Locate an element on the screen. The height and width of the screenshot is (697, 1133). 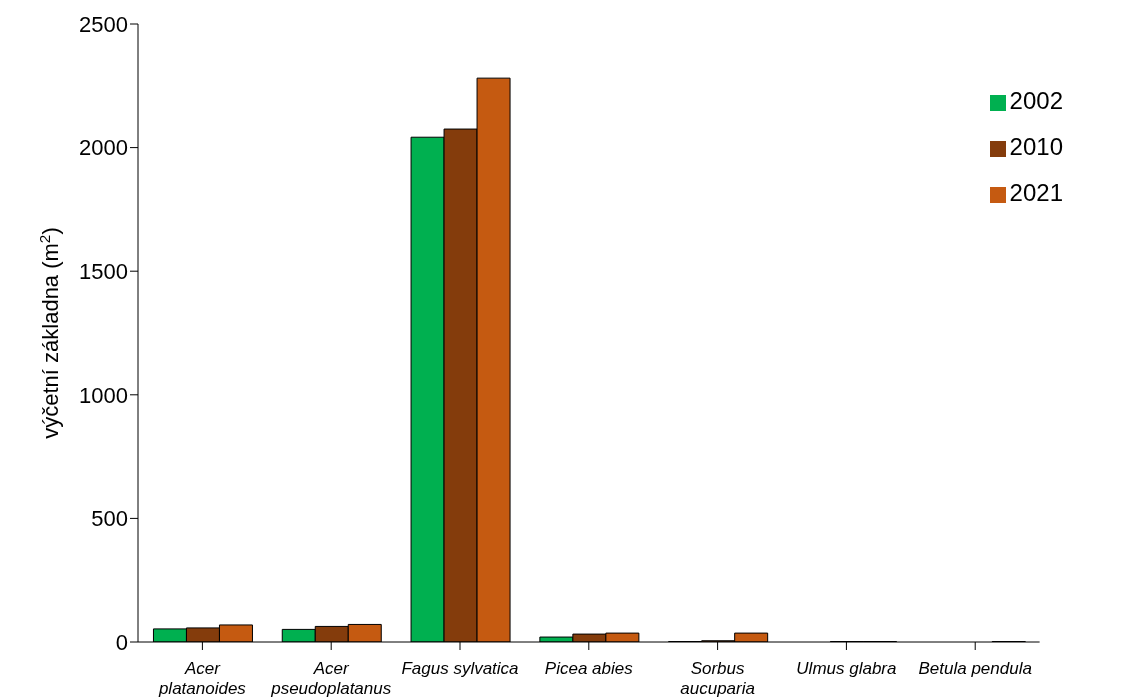
x-tick-label: Ulmus glabra is located at coordinates (846, 668).